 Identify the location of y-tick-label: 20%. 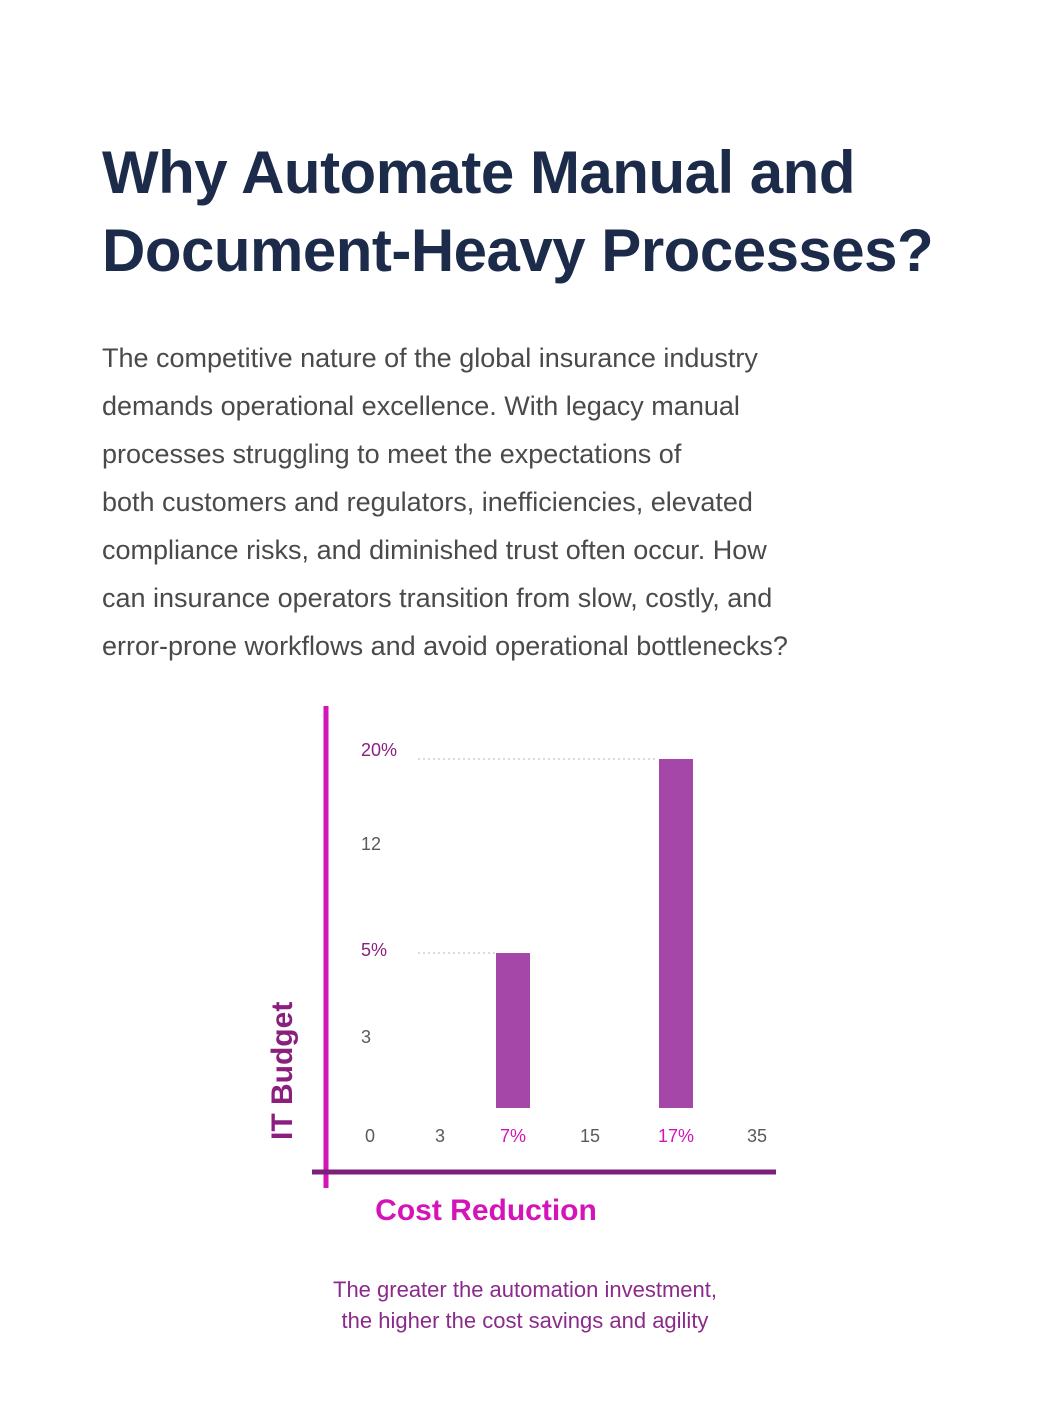
(379, 750).